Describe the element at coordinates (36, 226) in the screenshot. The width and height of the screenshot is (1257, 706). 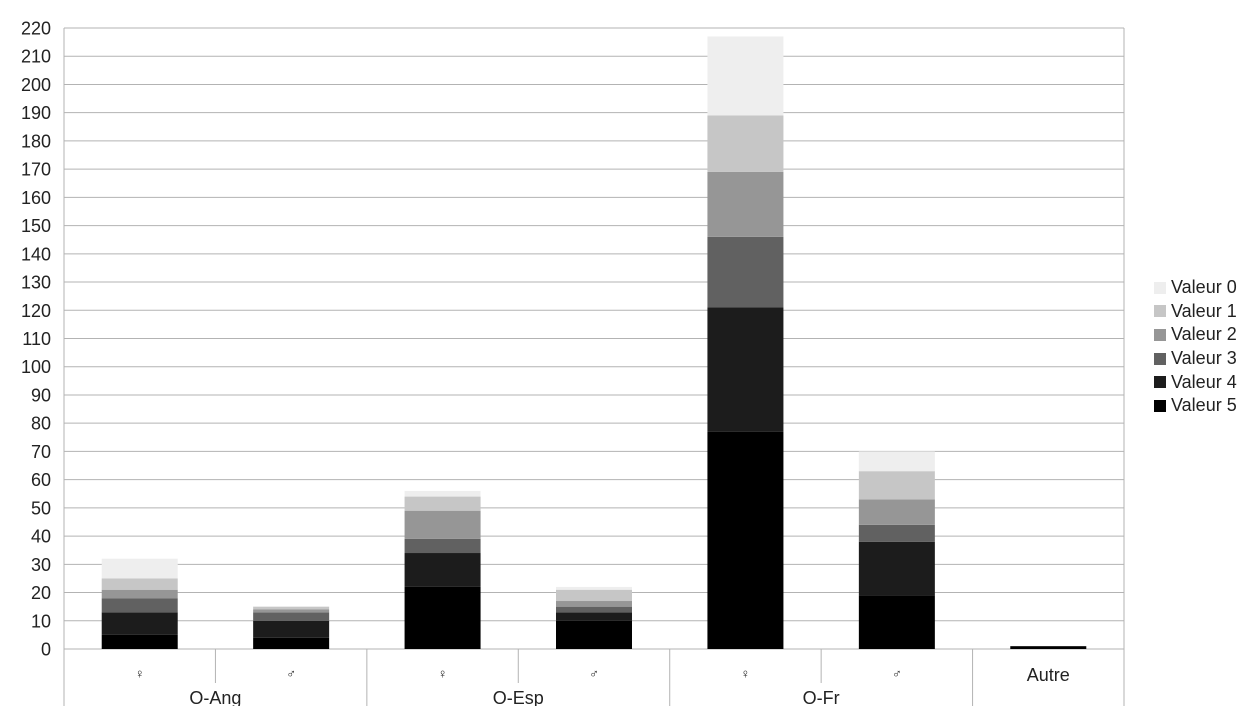
I see `y-tick-label: 150` at that location.